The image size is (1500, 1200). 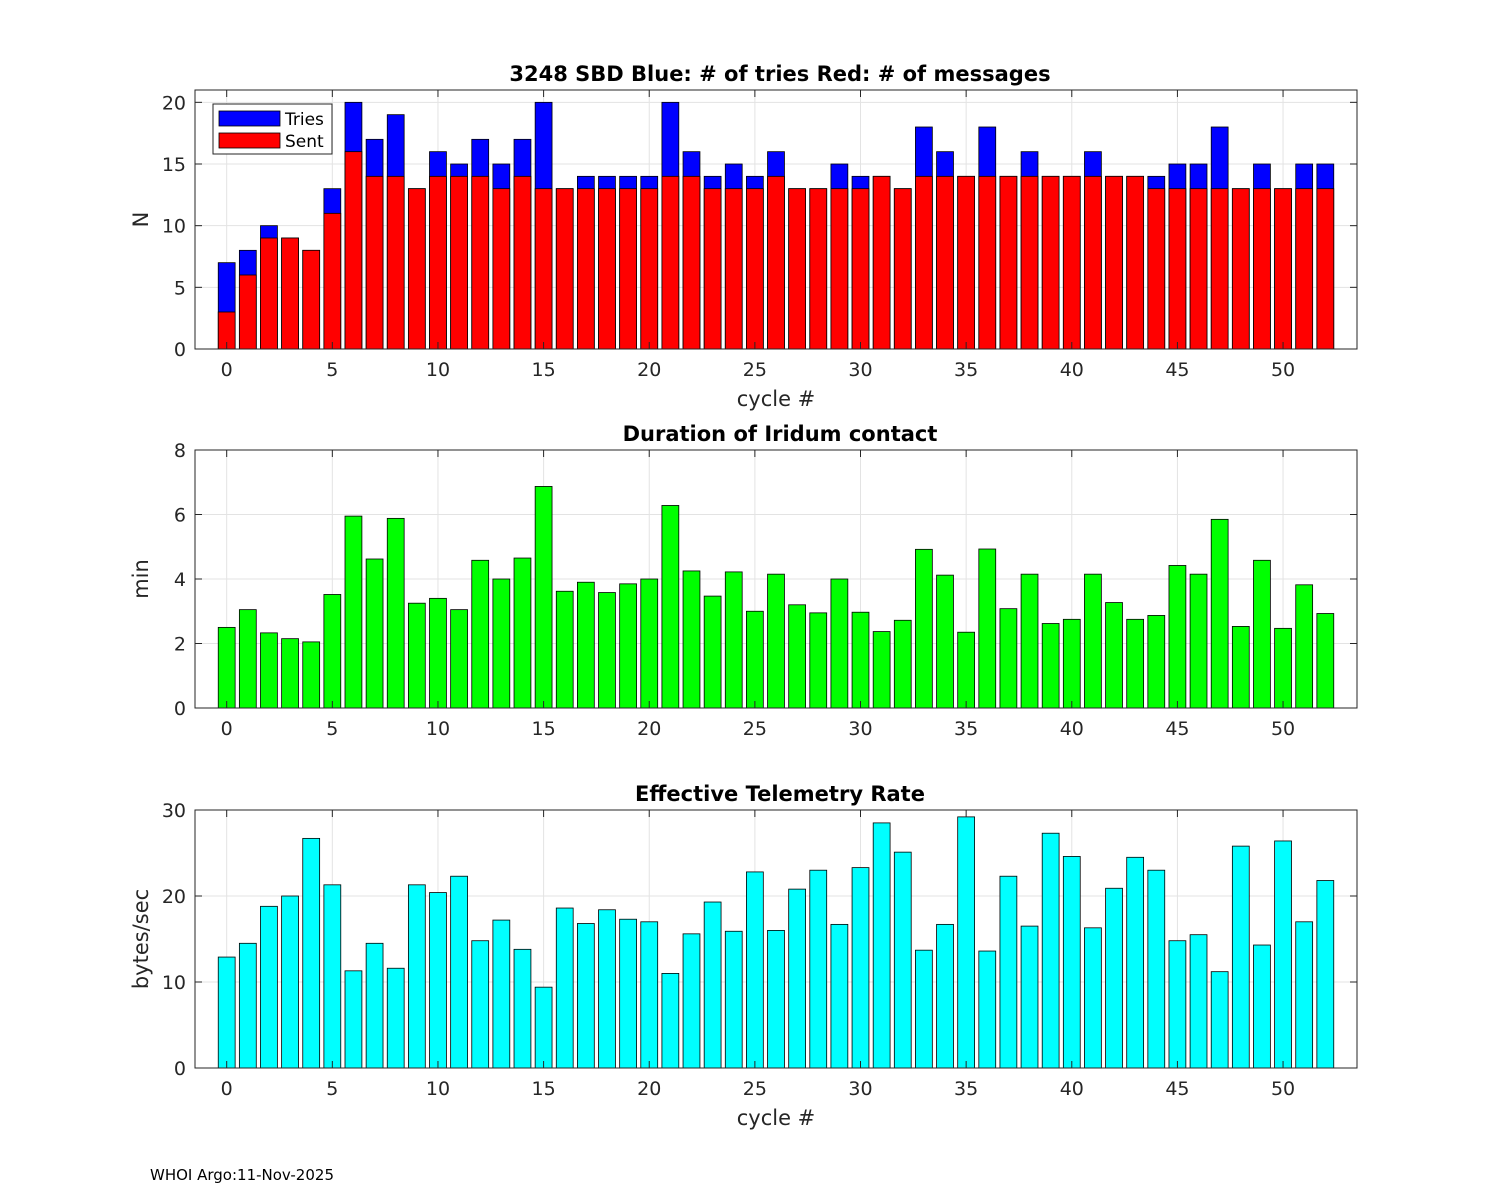 What do you see at coordinates (227, 1089) in the screenshot?
I see `x-tick-label: 0` at bounding box center [227, 1089].